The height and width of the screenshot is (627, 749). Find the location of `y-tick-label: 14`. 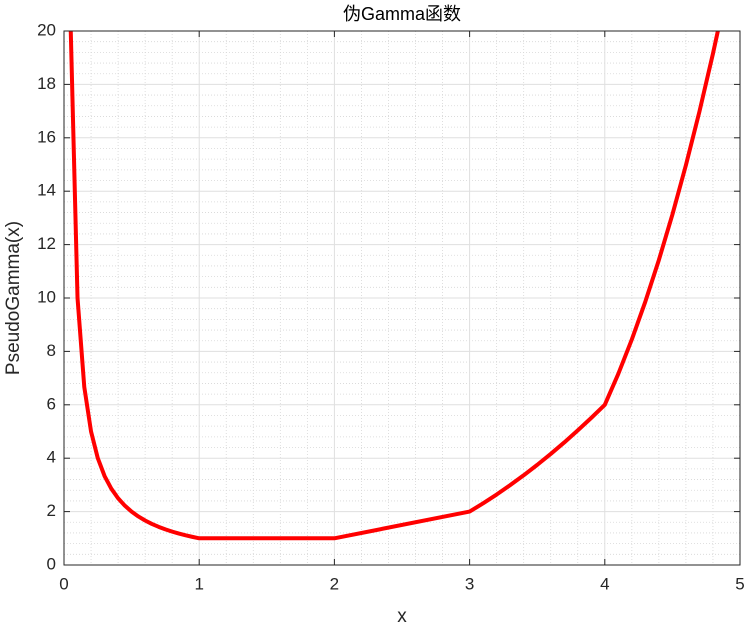

y-tick-label: 14 is located at coordinates (46, 190).